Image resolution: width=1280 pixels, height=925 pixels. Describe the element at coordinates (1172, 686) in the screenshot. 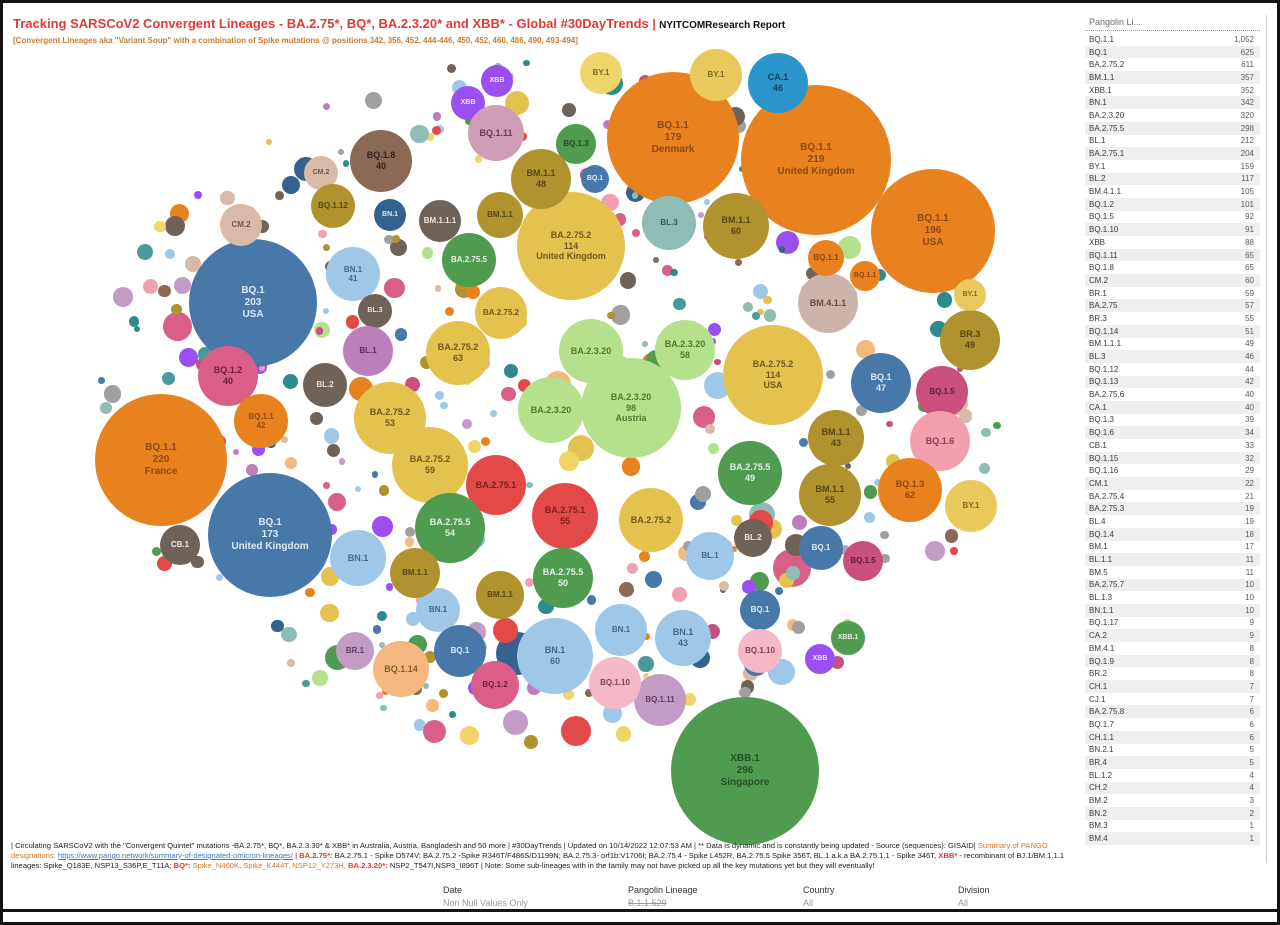

I see `table-row: CH.1 7` at that location.